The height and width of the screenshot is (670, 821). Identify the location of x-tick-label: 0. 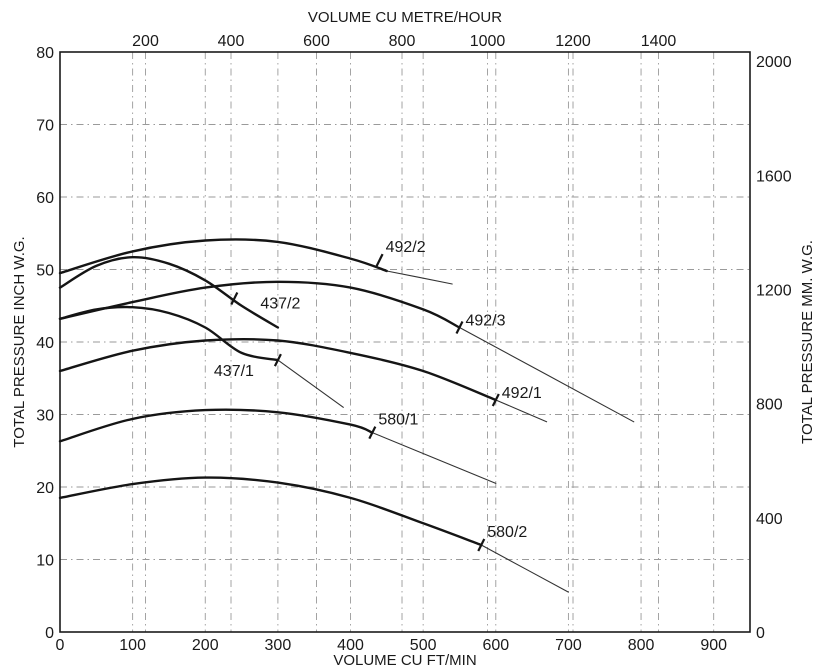
(60, 645).